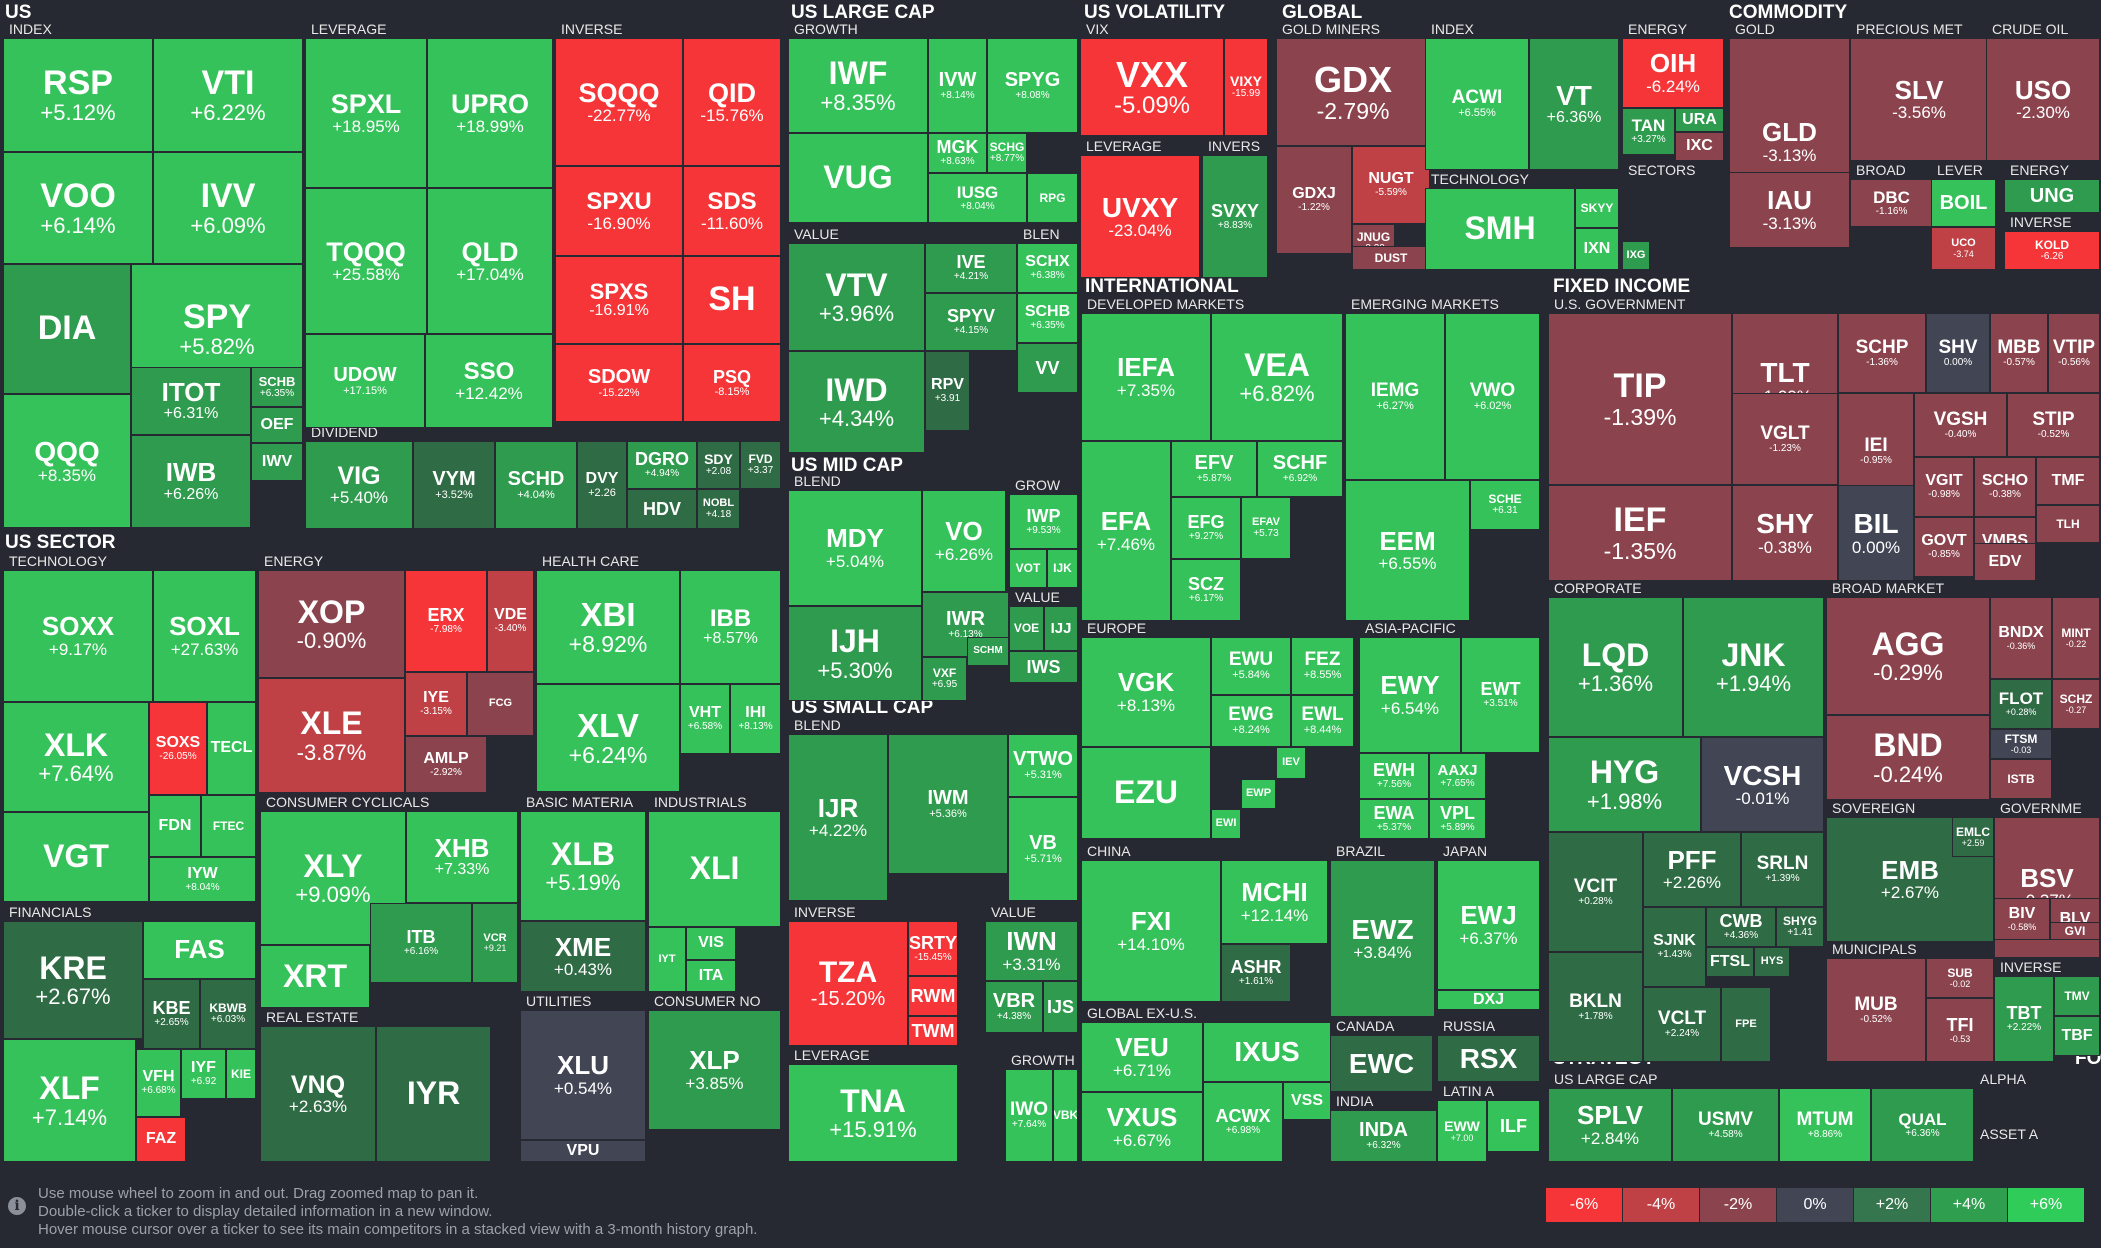 The height and width of the screenshot is (1248, 2101). I want to click on ticker-tile-rsp: RSP +5.12%, so click(78, 95).